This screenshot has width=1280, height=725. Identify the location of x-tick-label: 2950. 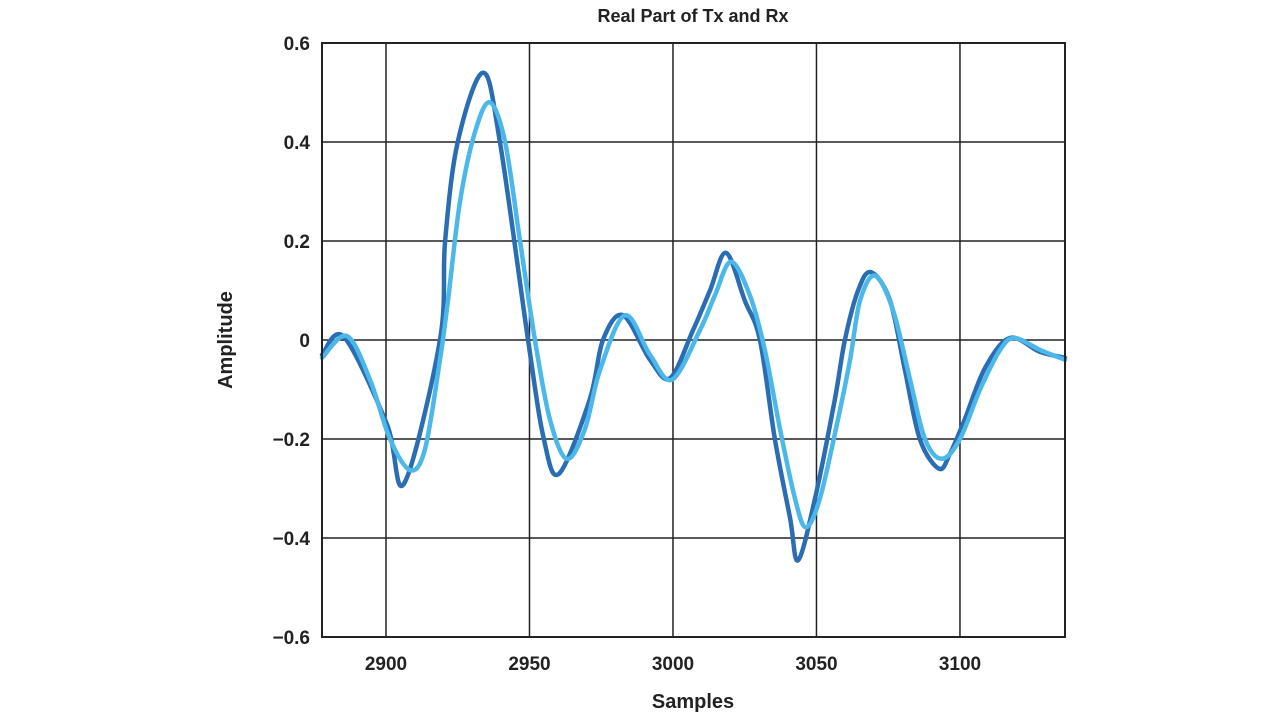
(529, 664).